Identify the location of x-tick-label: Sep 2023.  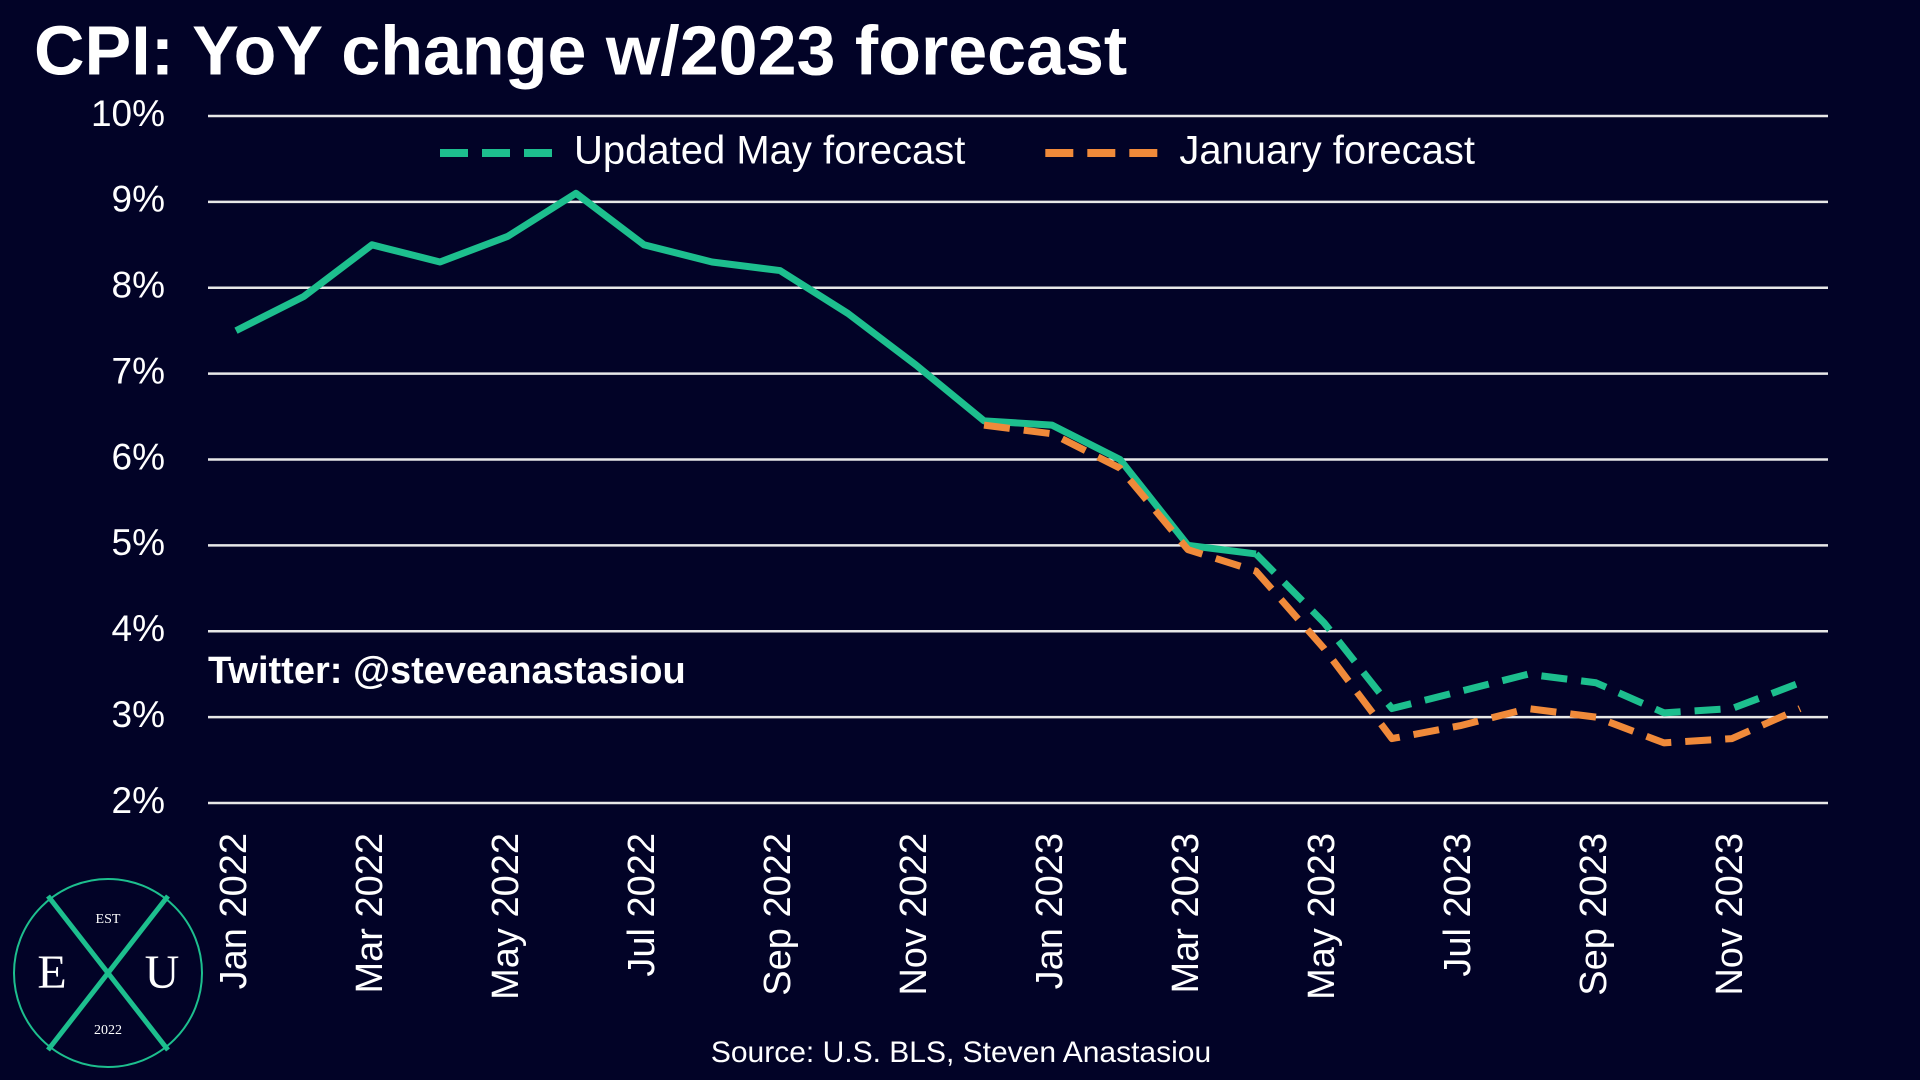
(1594, 914).